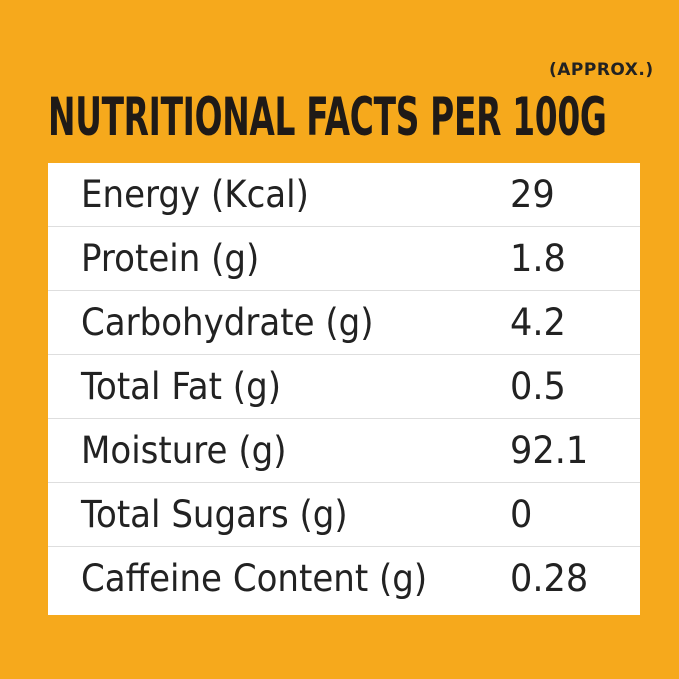 The image size is (679, 679). Describe the element at coordinates (344, 451) in the screenshot. I see `table-row: Moisture (g) 92.1` at that location.